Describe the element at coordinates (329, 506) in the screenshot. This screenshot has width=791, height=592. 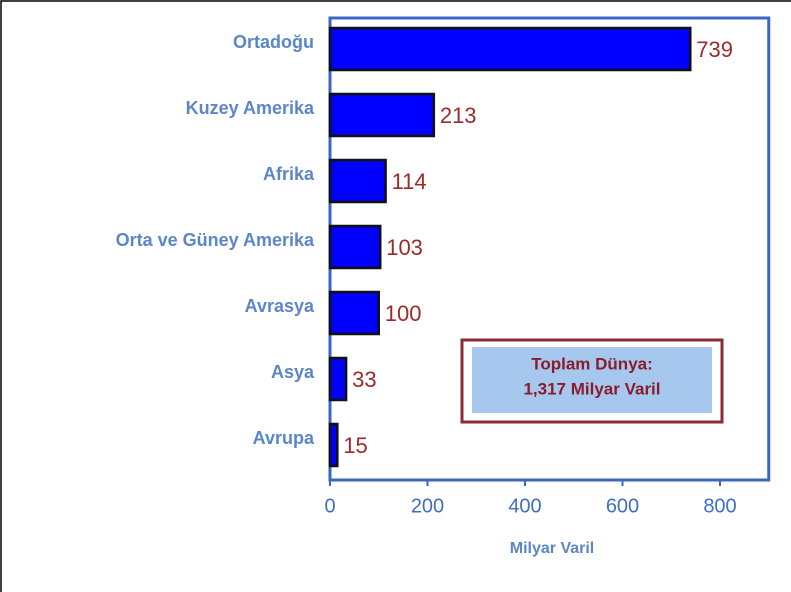
I see `x-tick-label: 0` at that location.